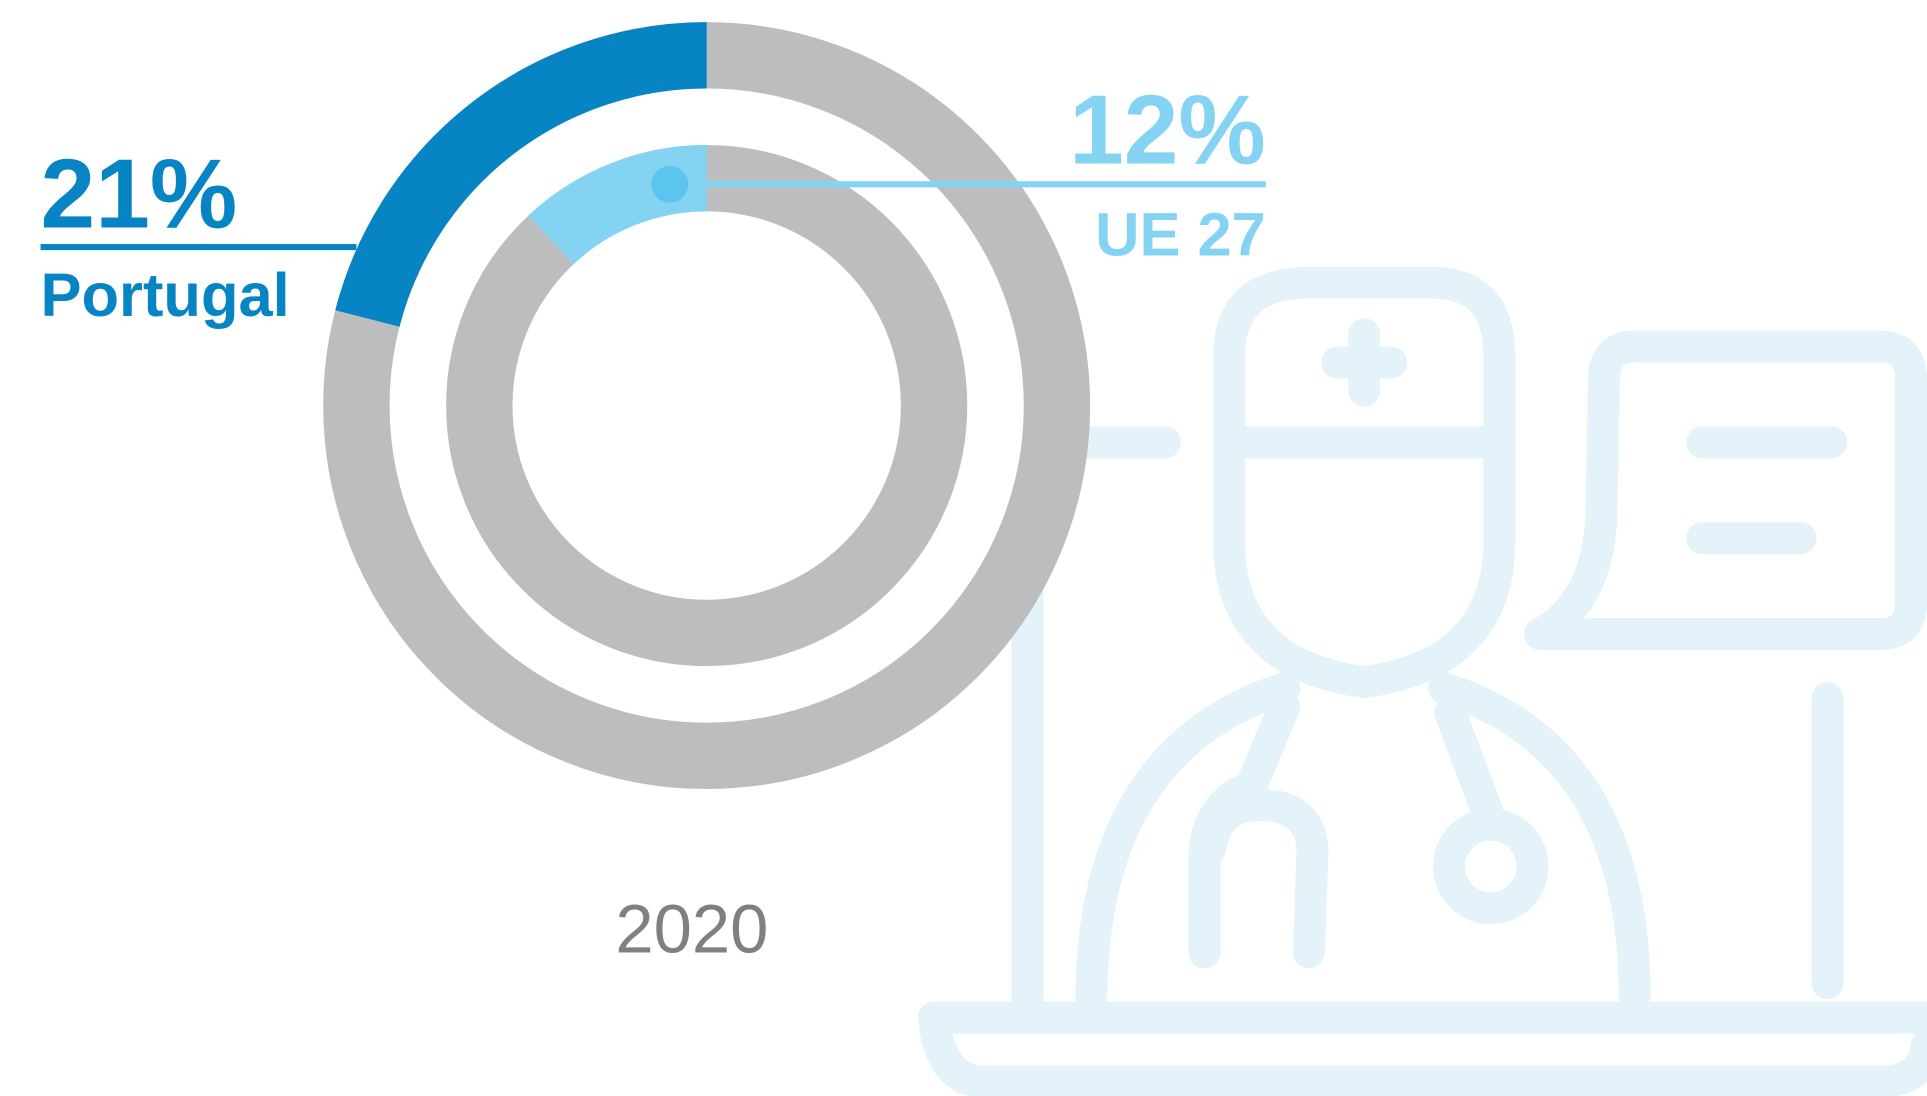 The image size is (1927, 1096). I want to click on ue-value-label: 12%, so click(1167, 129).